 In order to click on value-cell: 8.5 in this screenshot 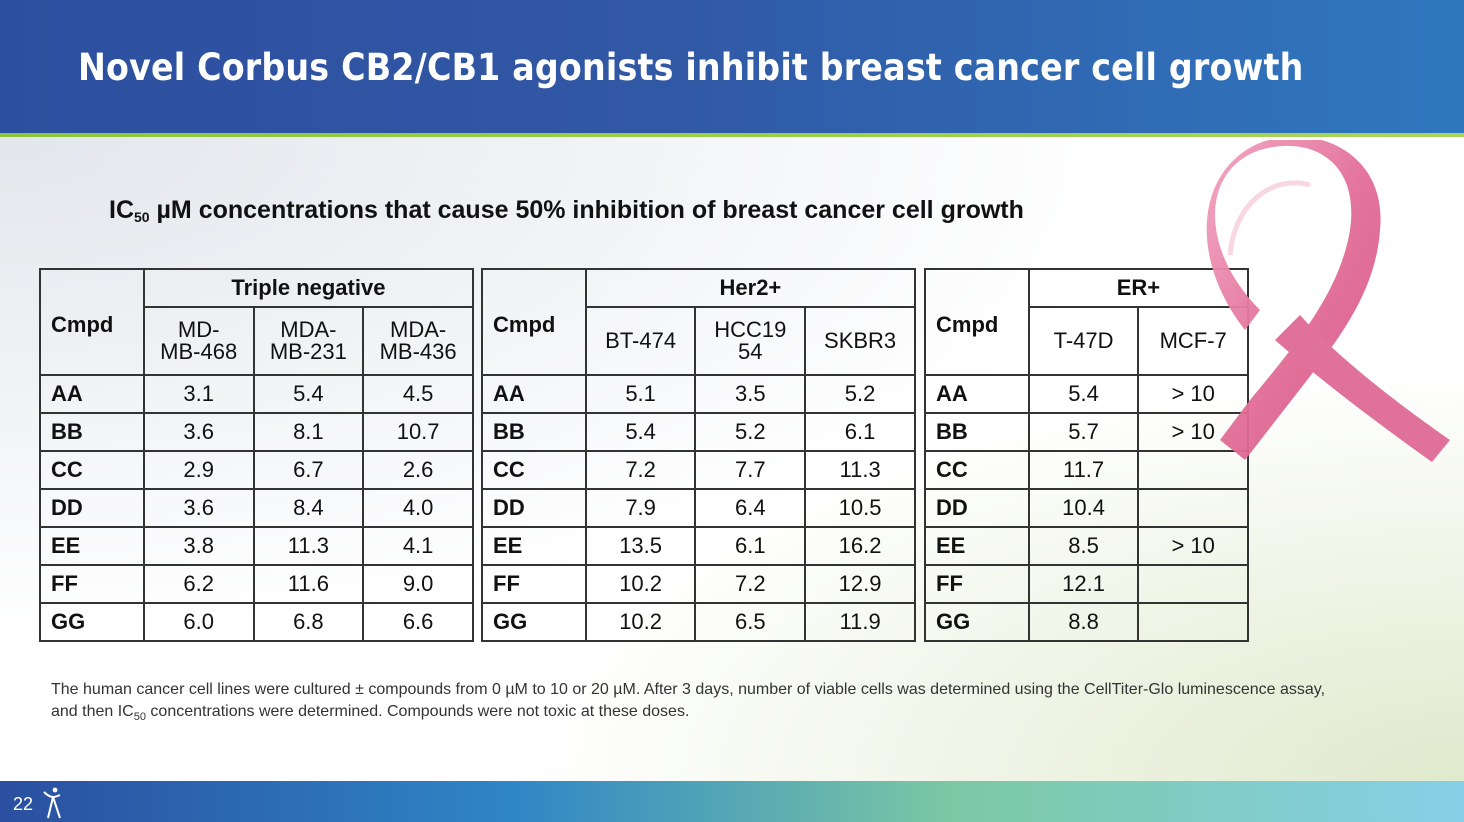, I will do `click(1083, 546)`.